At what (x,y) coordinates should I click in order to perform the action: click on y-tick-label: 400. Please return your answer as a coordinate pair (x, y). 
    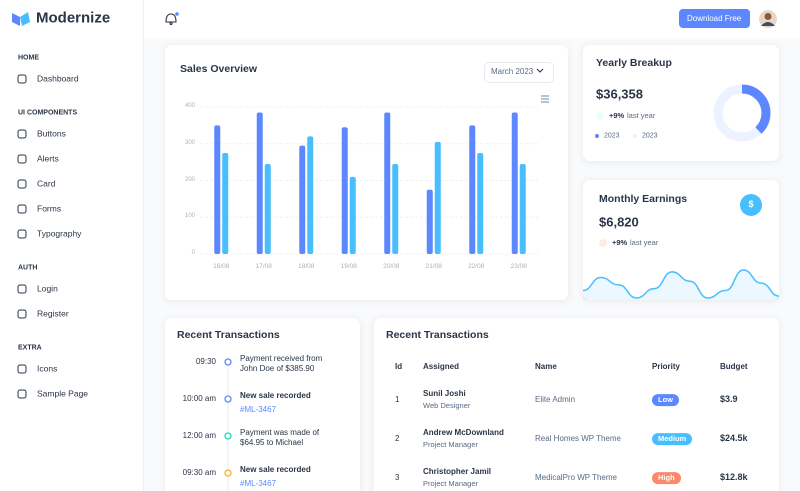
    Looking at the image, I should click on (189, 106).